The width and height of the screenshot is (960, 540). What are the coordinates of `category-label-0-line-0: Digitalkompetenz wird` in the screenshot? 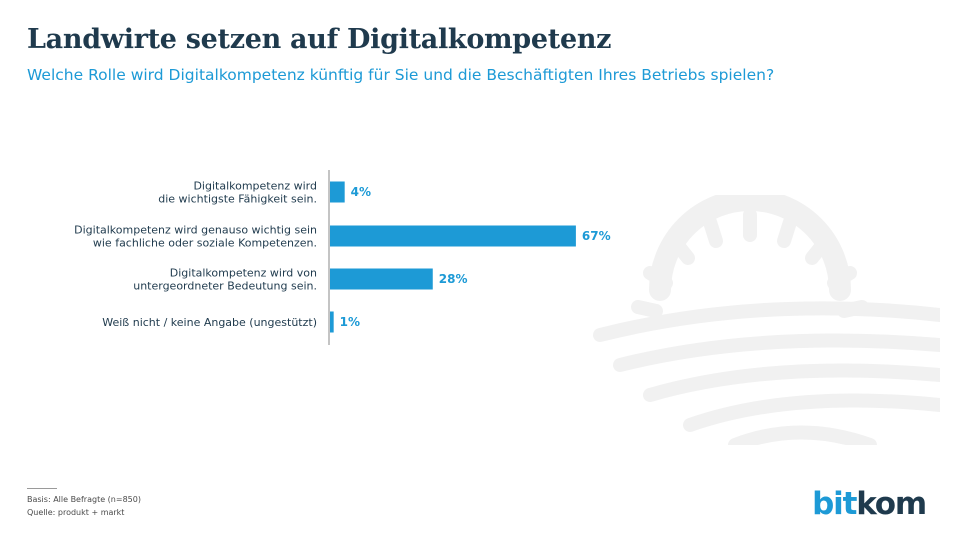 It's located at (255, 186).